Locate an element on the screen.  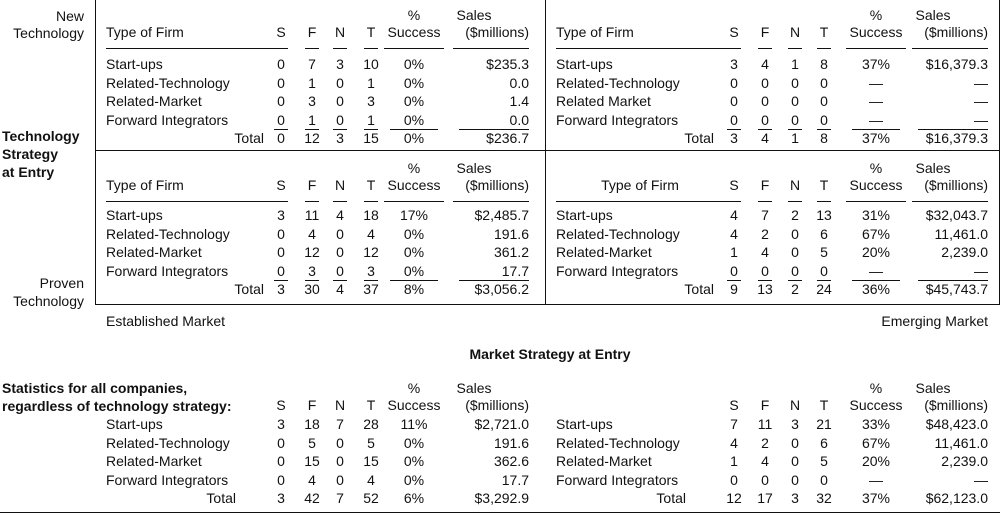
proven-established-cell-f: 12 is located at coordinates (312, 252).